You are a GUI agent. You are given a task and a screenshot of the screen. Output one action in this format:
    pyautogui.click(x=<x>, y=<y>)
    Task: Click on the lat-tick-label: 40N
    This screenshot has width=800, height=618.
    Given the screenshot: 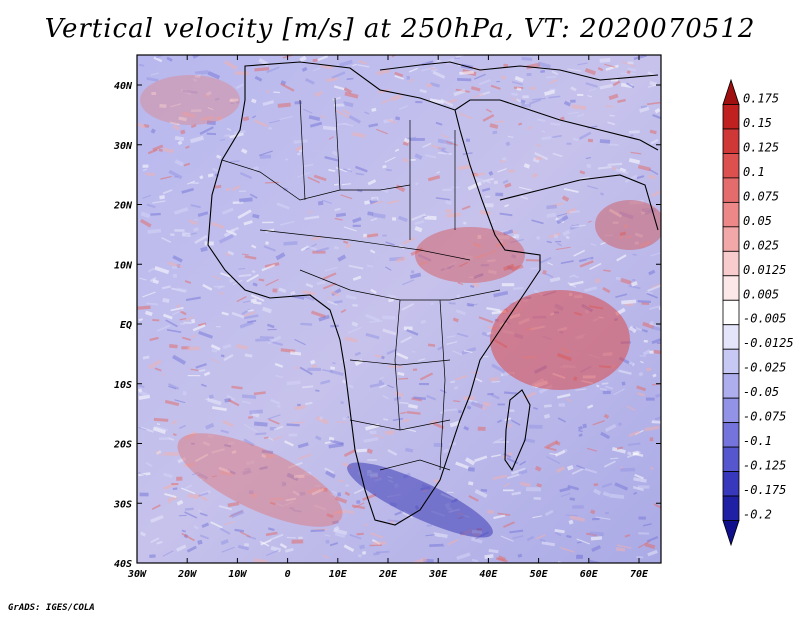 What is the action you would take?
    pyautogui.click(x=123, y=86)
    